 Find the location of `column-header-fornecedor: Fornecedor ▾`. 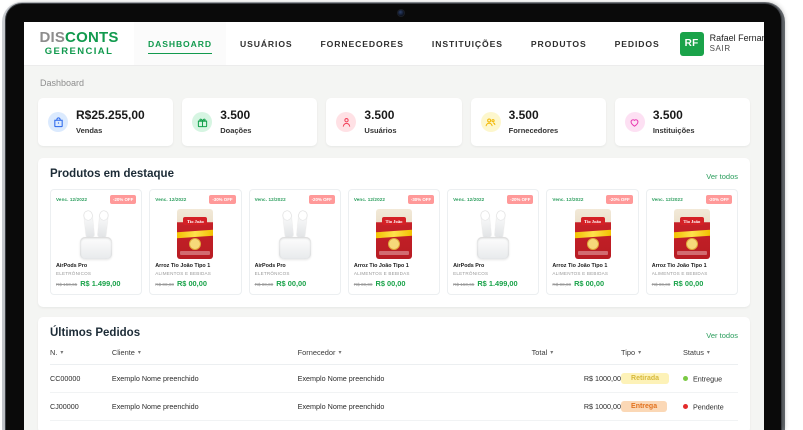

column-header-fornecedor: Fornecedor ▾ is located at coordinates (414, 356).